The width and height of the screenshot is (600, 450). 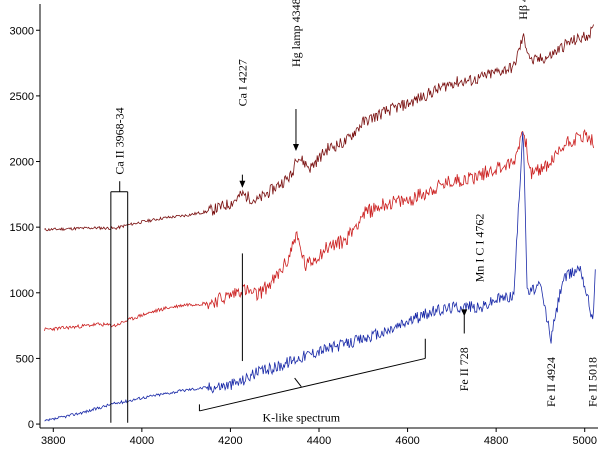 What do you see at coordinates (230, 441) in the screenshot?
I see `x-tick-label: 4200` at bounding box center [230, 441].